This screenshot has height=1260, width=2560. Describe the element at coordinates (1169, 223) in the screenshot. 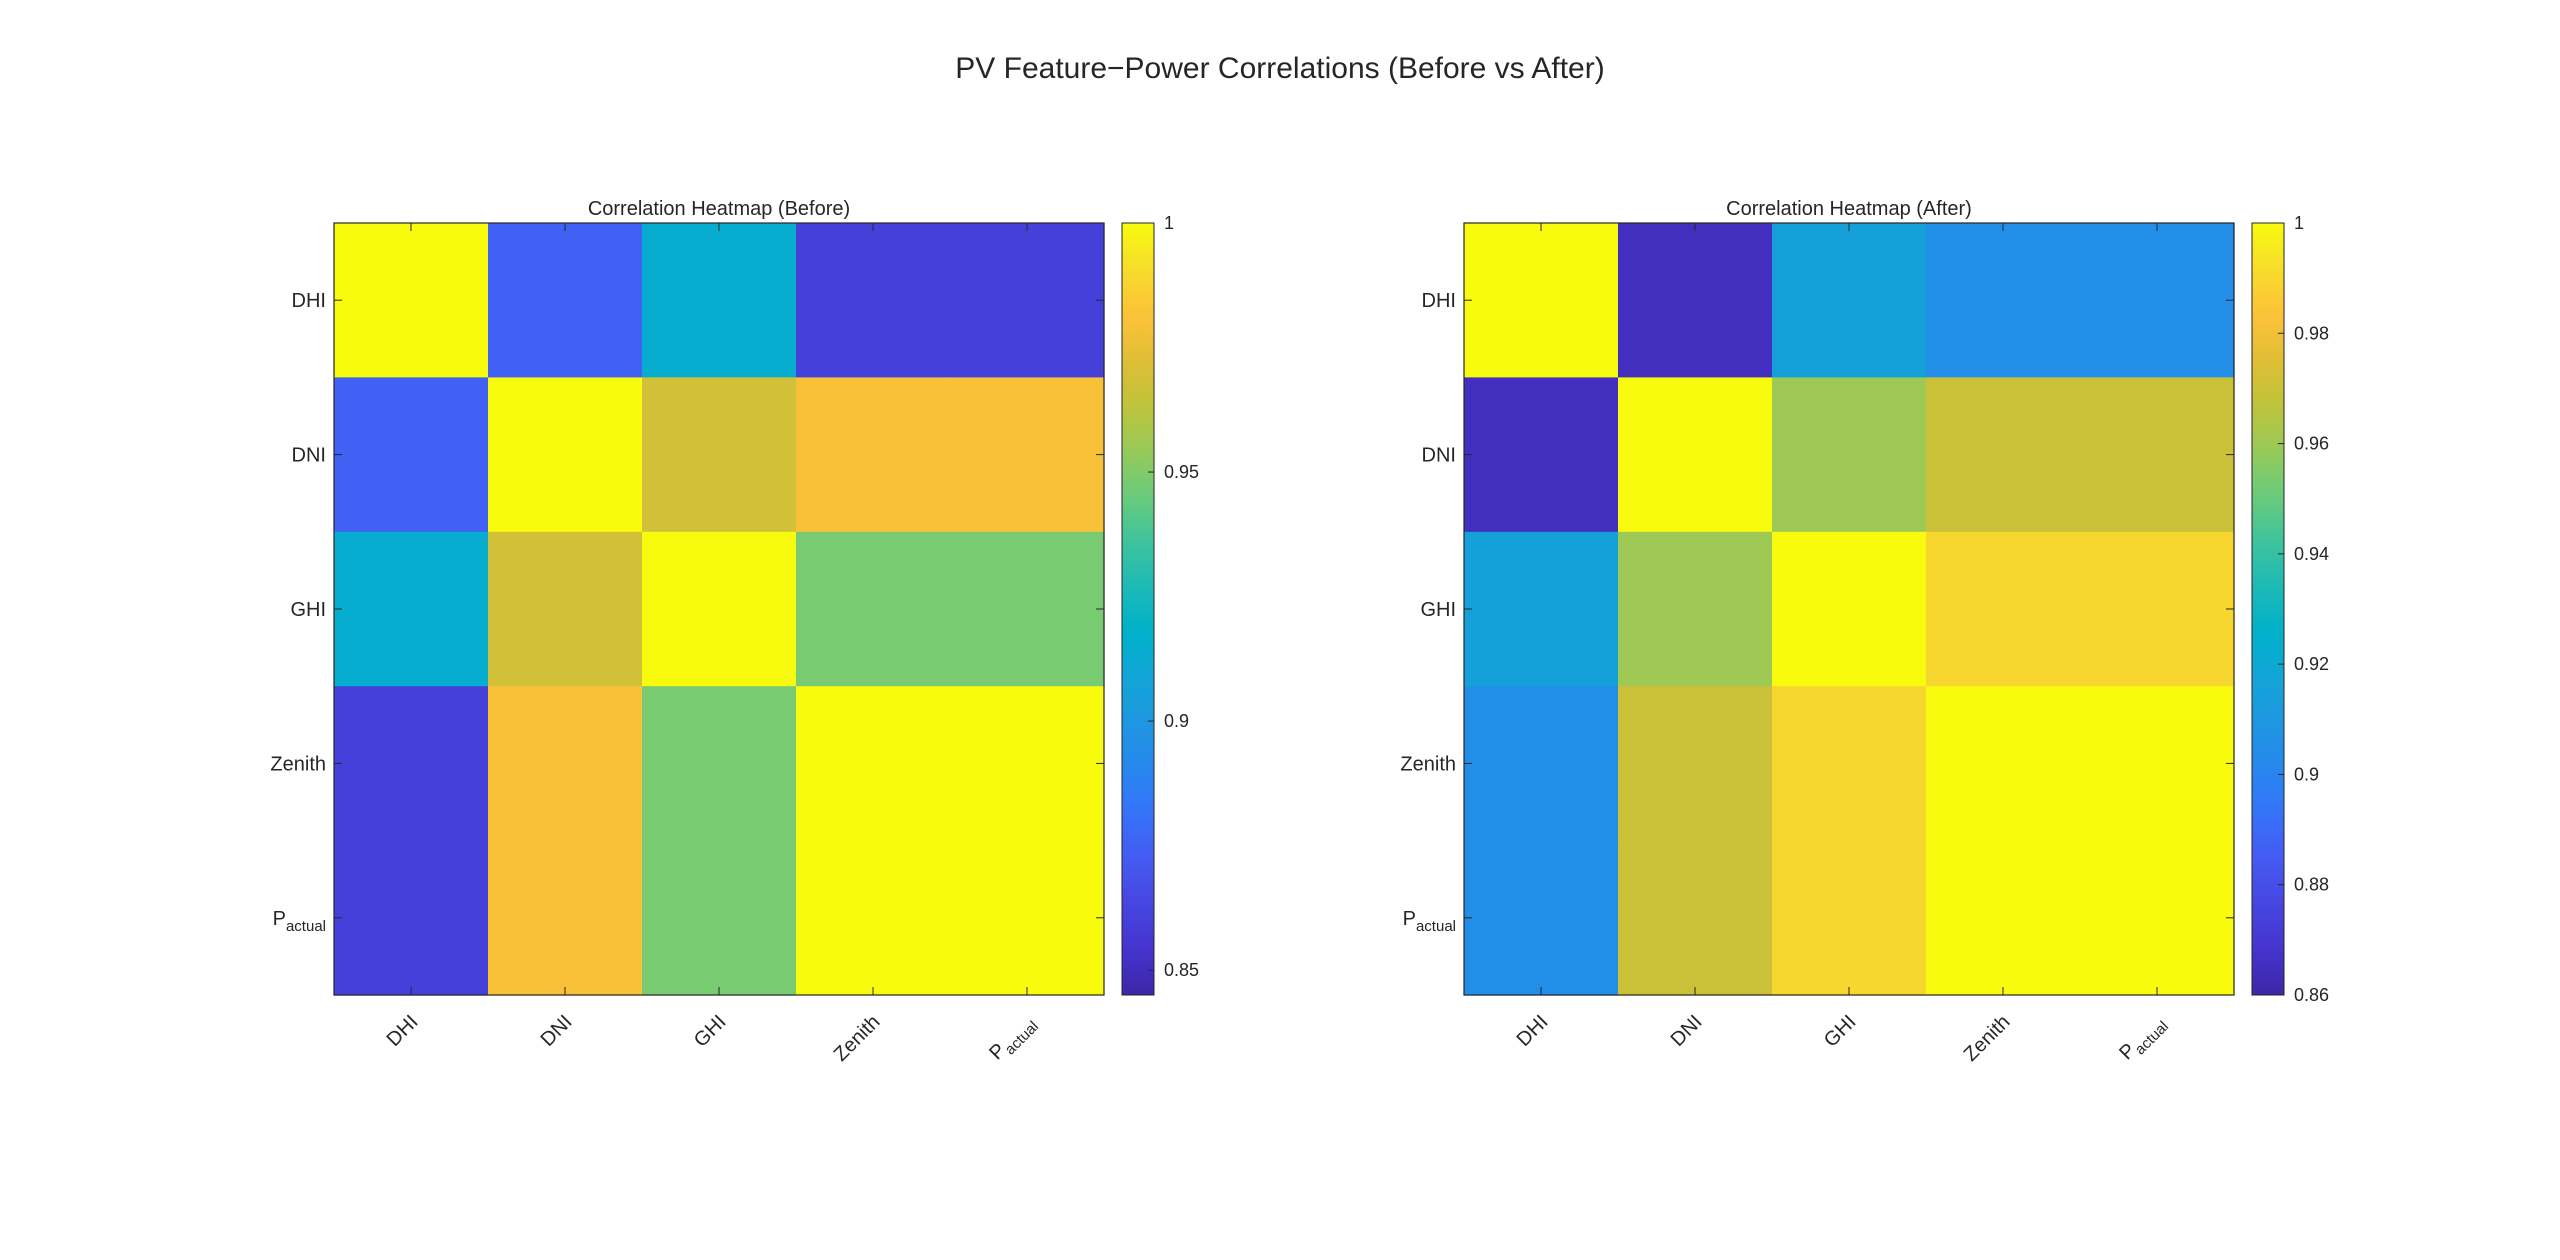

I see `colorbar-tick-label-before-3: 1` at that location.